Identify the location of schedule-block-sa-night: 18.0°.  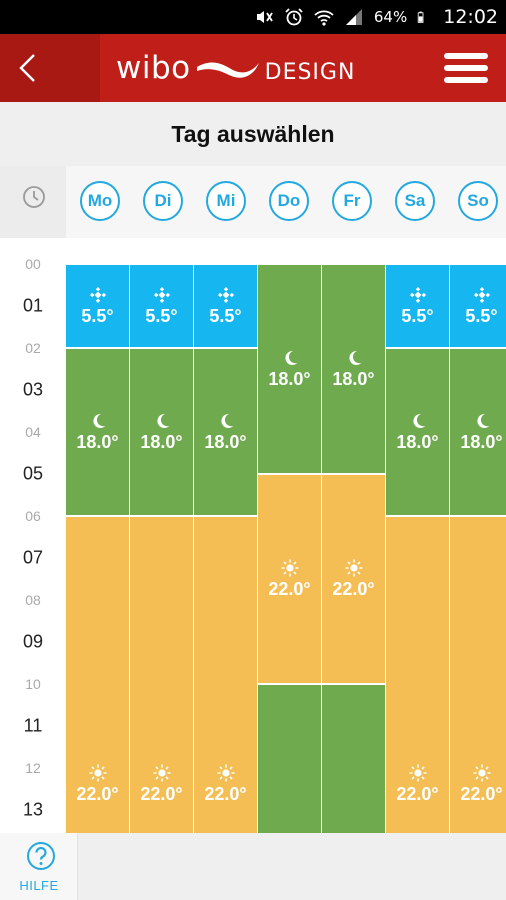
(417, 432).